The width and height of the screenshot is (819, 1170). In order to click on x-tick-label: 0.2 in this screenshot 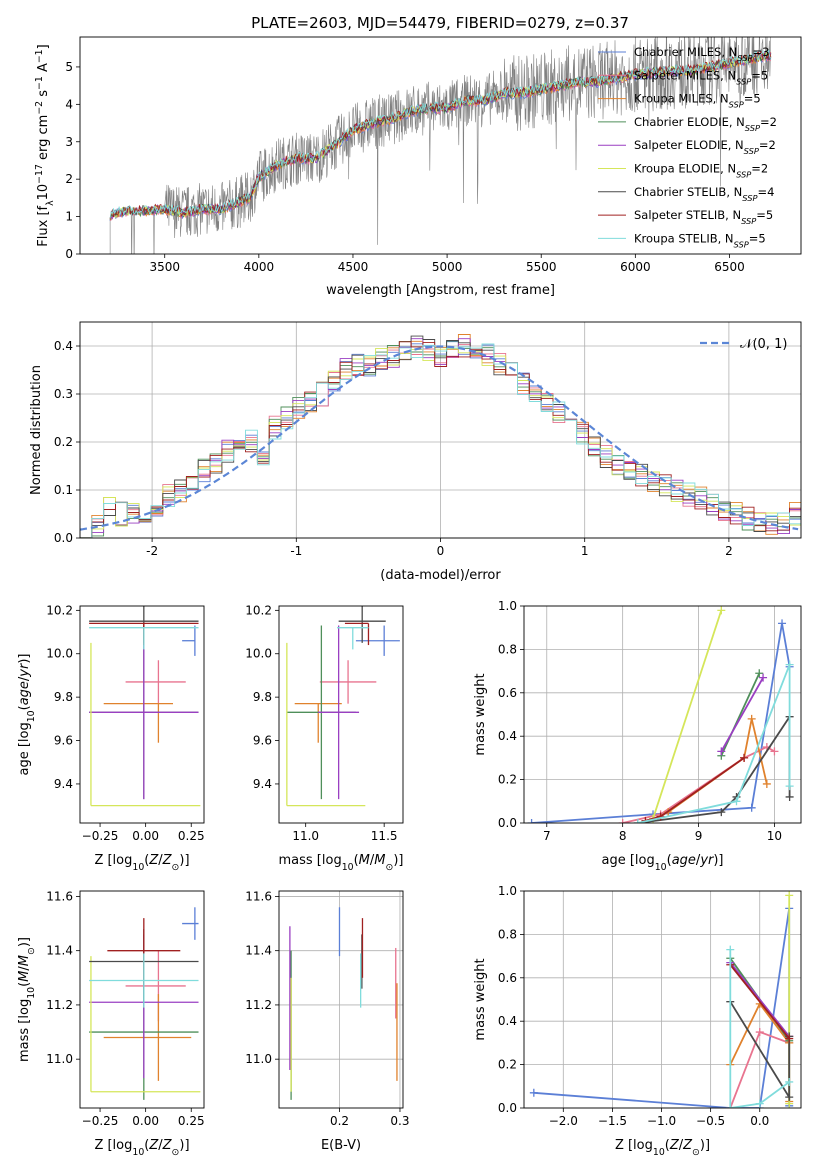, I will do `click(339, 1121)`.